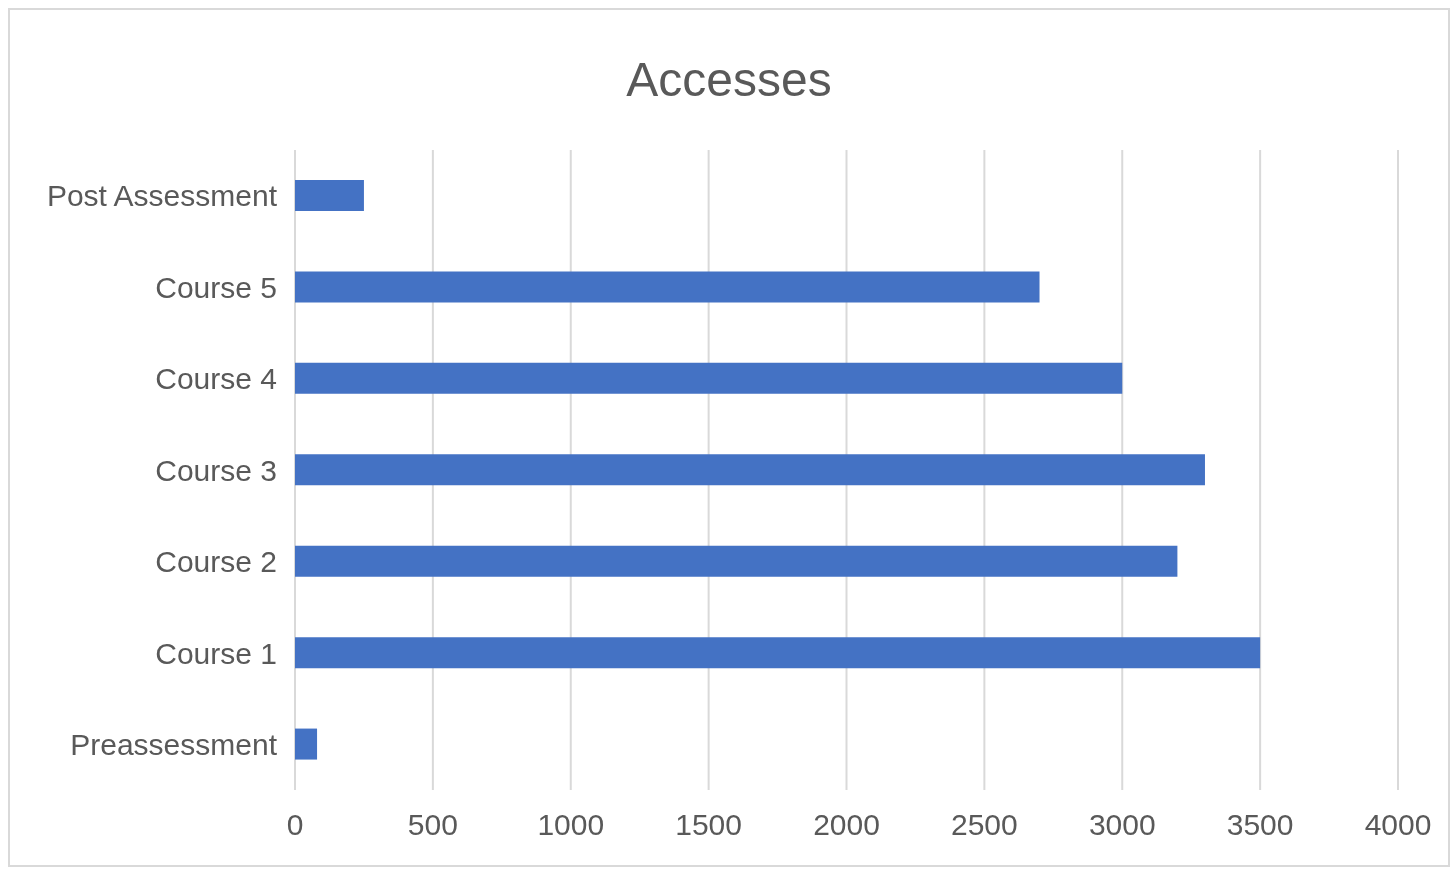  I want to click on x-tick-label: 1500, so click(708, 825).